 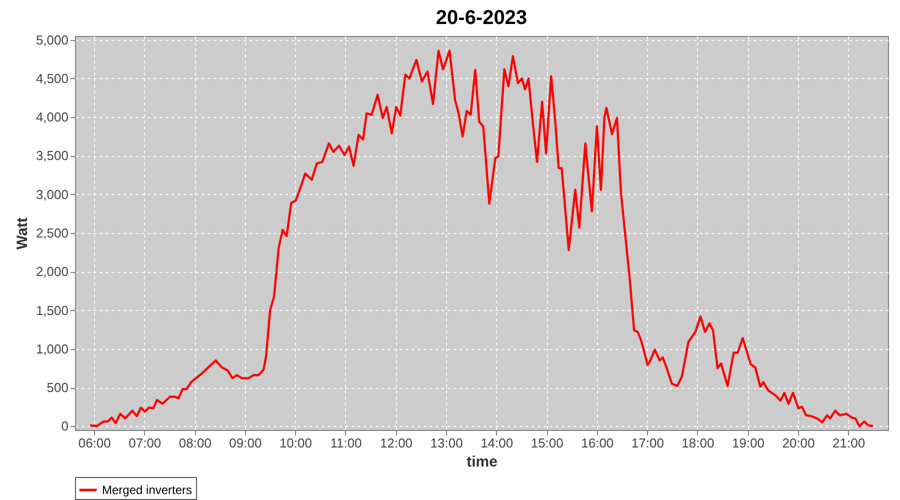 I want to click on y-tick-label: 5,000, so click(x=52, y=40).